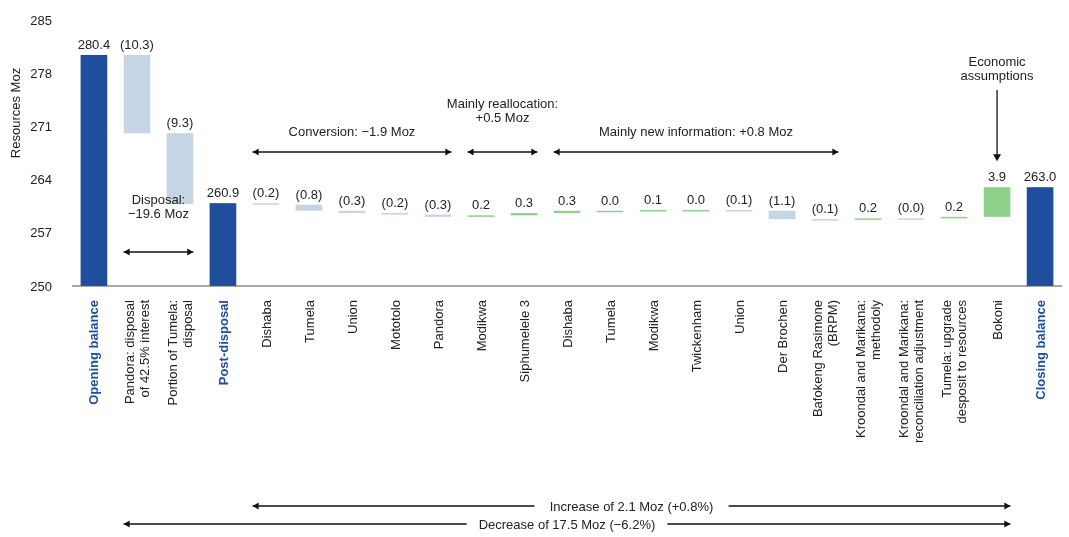 Image resolution: width=1069 pixels, height=537 pixels. What do you see at coordinates (180, 123) in the screenshot?
I see `data-label: (9.3)` at bounding box center [180, 123].